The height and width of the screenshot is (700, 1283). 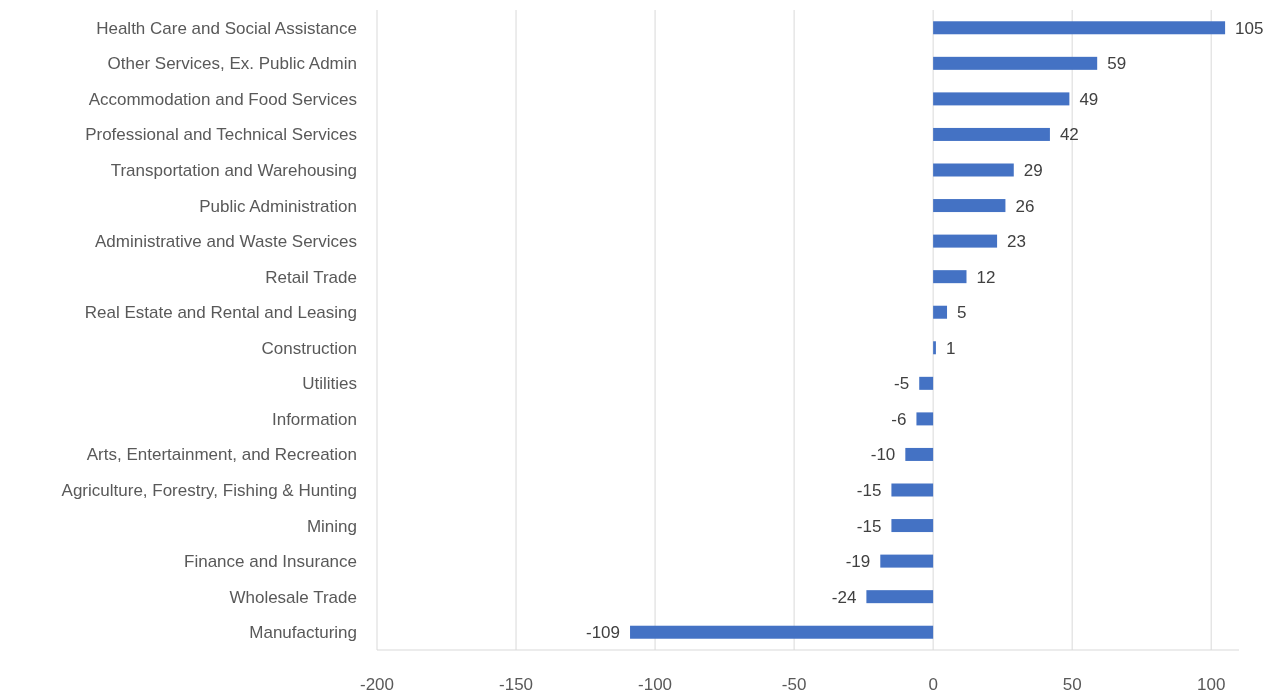 I want to click on x-tick-label: 100, so click(x=1211, y=684).